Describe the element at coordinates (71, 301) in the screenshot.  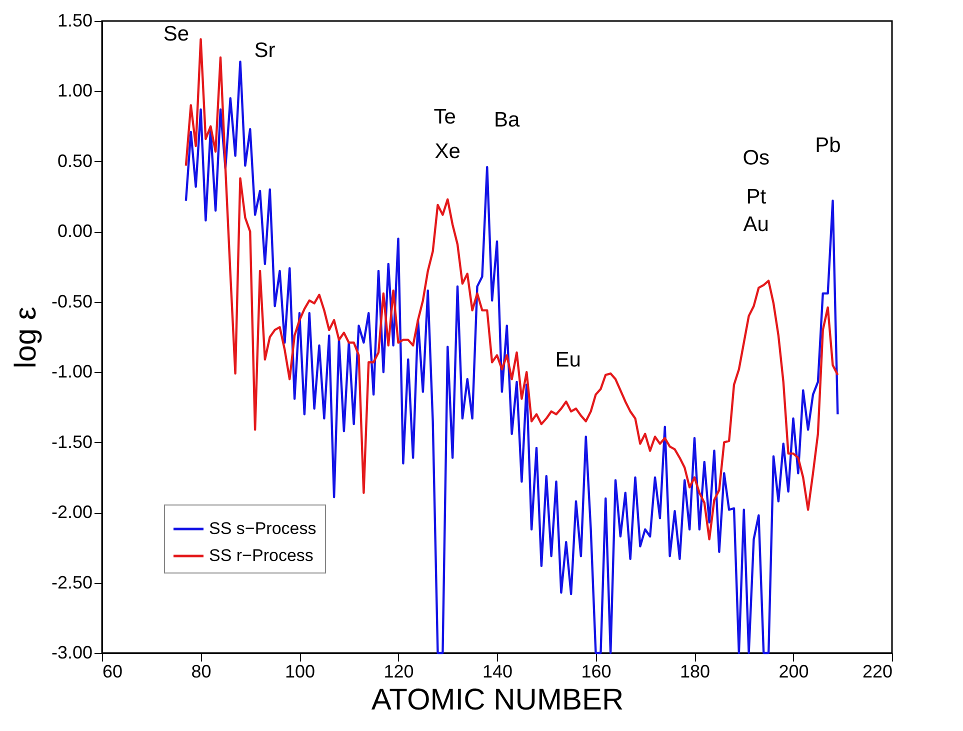
I see `y-tick-label: -0.50` at that location.